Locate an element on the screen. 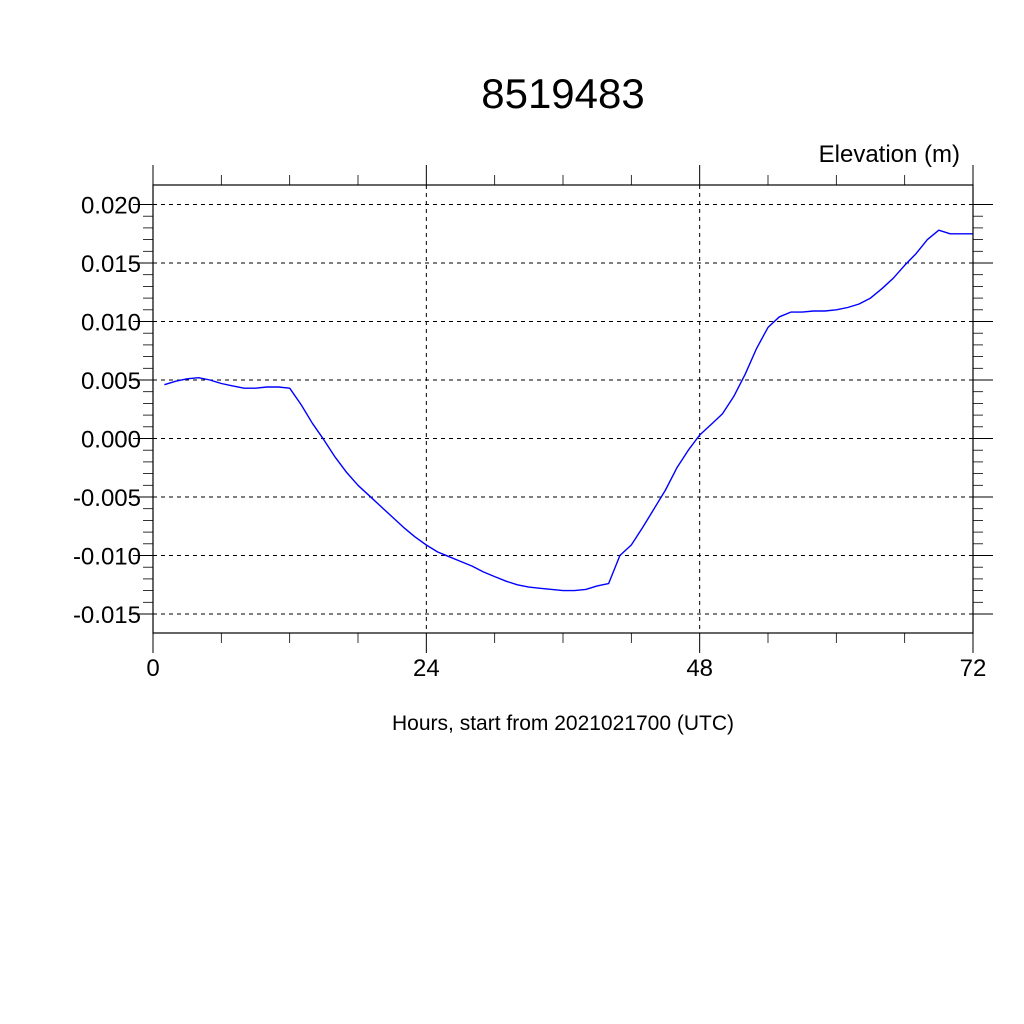 The width and height of the screenshot is (1024, 1024). y-tick-label: -0.010 is located at coordinates (107, 557).